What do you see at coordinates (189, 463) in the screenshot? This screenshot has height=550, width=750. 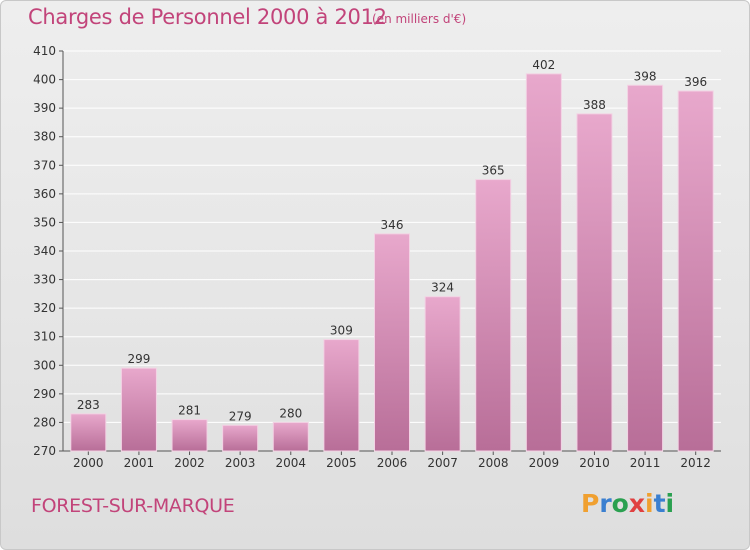 I see `x-tick-label: 2002` at bounding box center [189, 463].